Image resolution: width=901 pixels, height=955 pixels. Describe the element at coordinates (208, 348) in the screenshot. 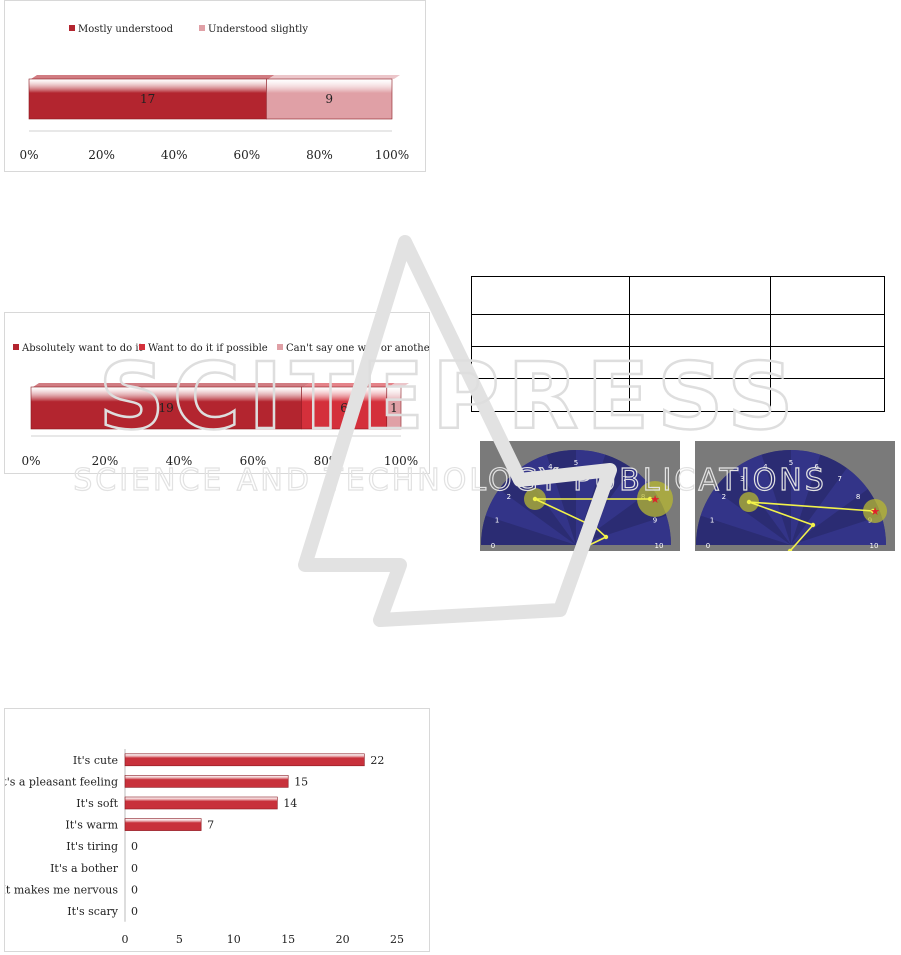

I see `legend-label: Want to do it if possible` at that location.